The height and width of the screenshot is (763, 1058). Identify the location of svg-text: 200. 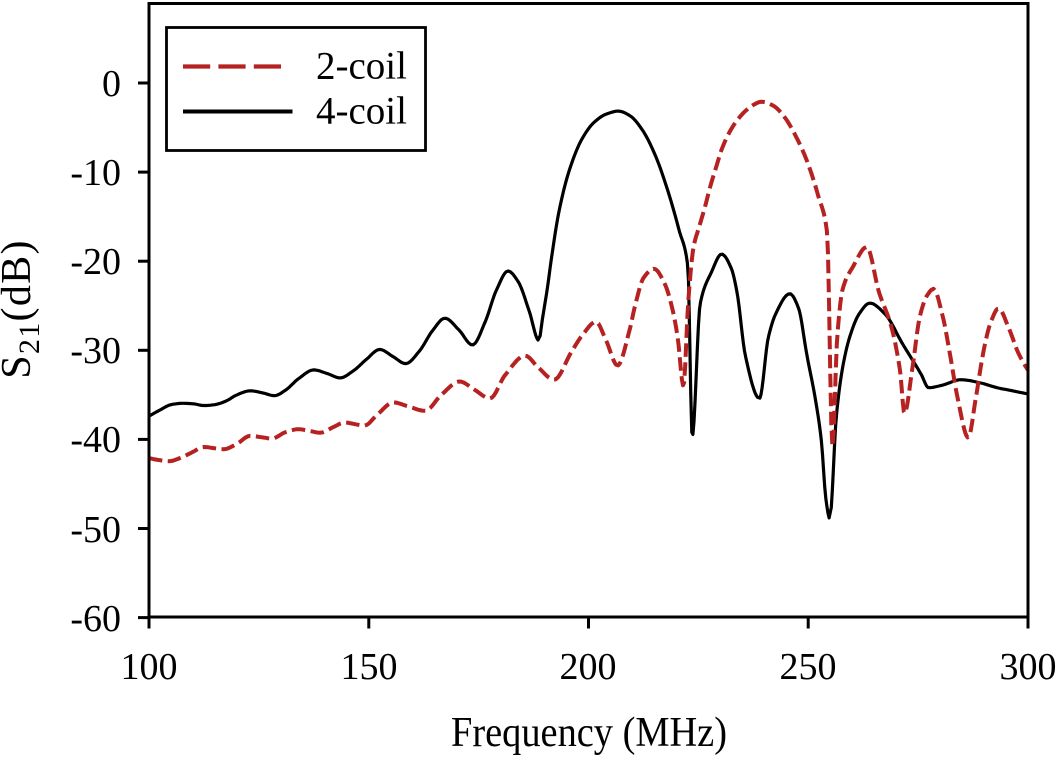
(588, 667).